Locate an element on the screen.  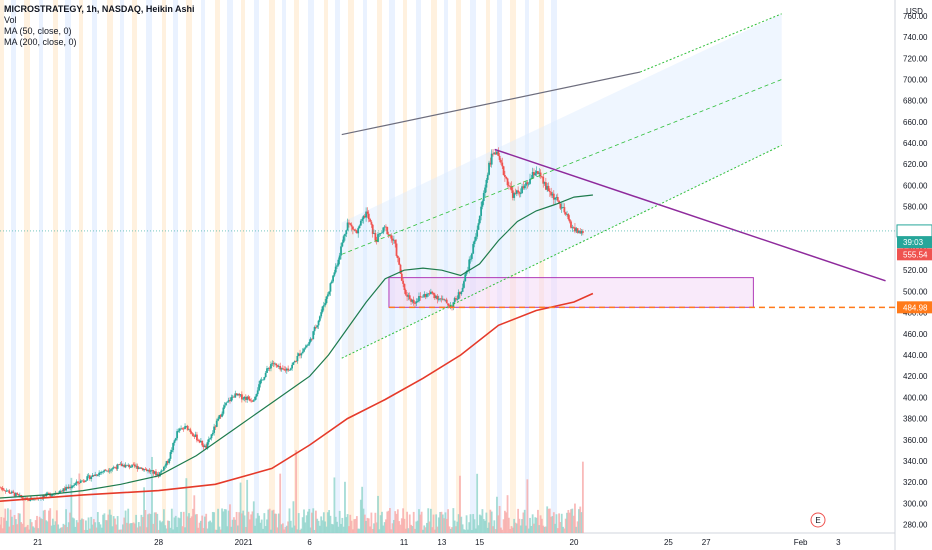
legend-ma200: MA (200, close, 0) is located at coordinates (40, 42).